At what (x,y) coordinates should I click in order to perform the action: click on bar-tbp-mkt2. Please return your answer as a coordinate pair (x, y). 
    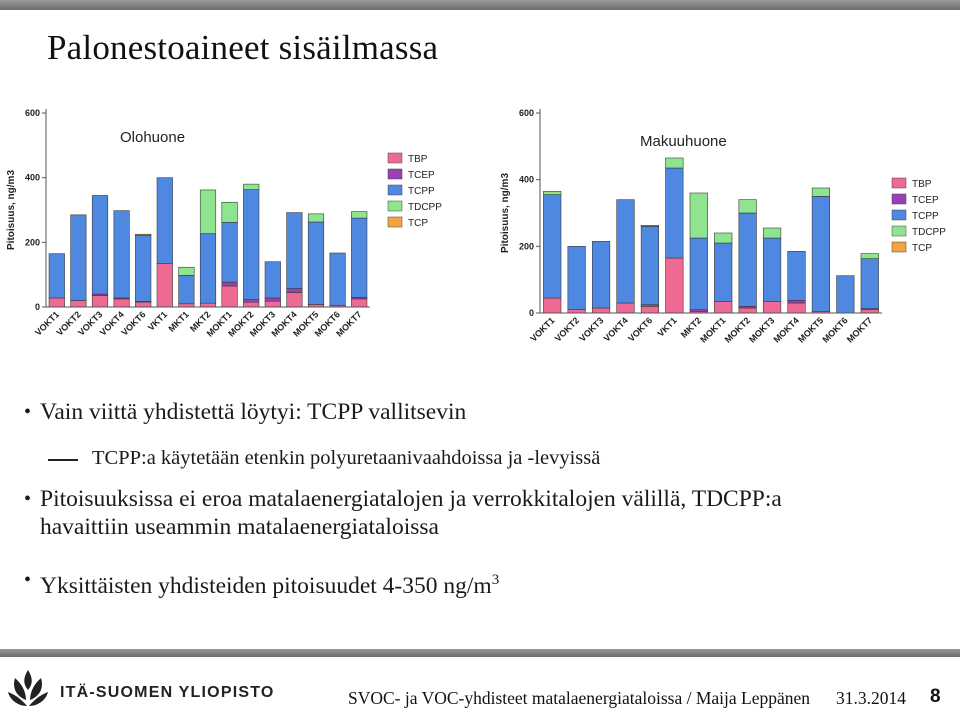
    Looking at the image, I should click on (208, 305).